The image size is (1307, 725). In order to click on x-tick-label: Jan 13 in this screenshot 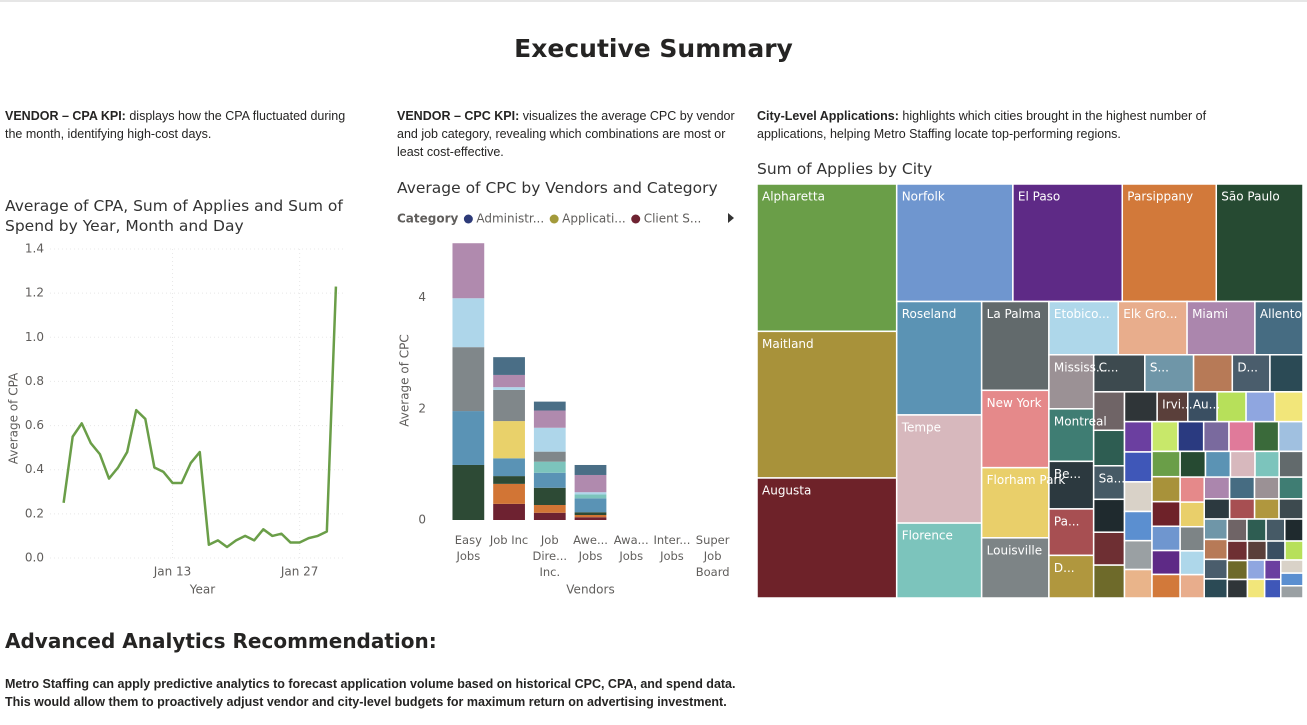, I will do `click(172, 572)`.